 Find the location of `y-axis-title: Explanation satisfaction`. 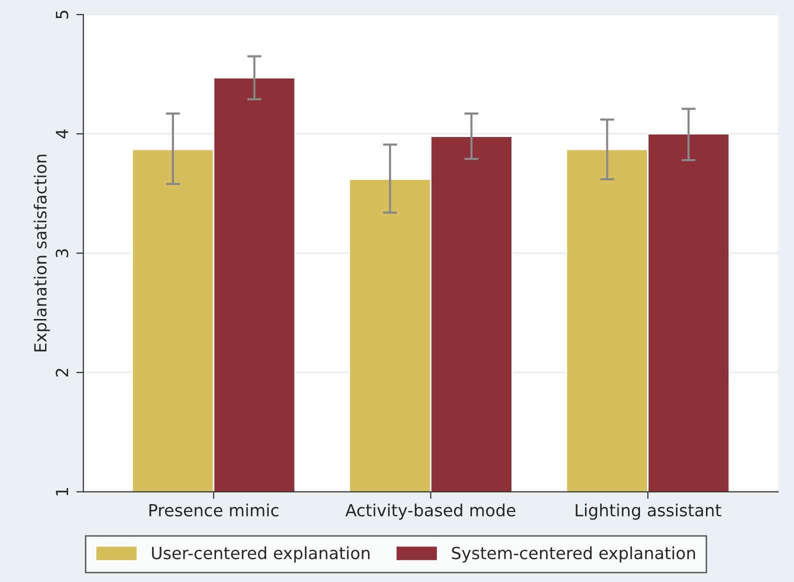

y-axis-title: Explanation satisfaction is located at coordinates (42, 253).